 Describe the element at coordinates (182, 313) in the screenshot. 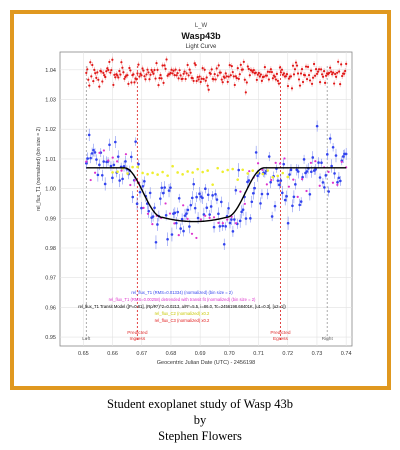

I see `legend-entry: rel_flux_C2 (normalized) x0.2` at that location.